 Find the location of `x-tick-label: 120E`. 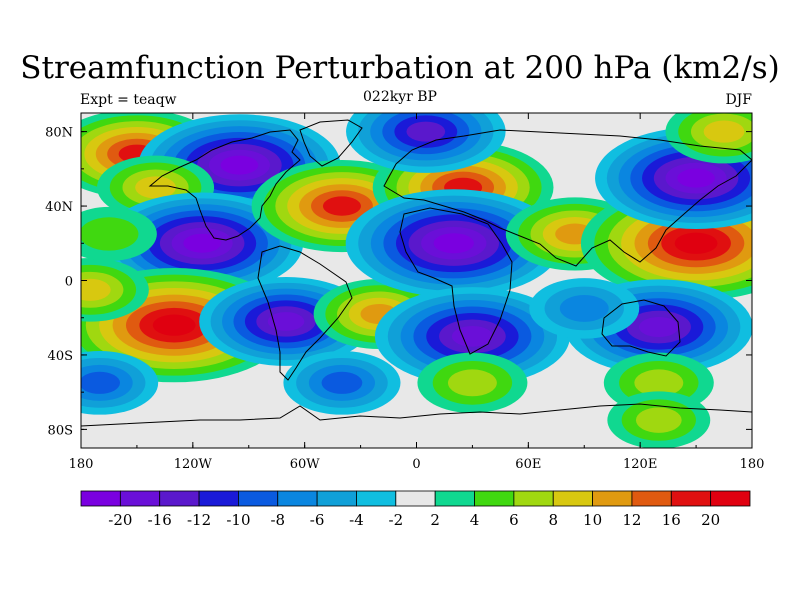

x-tick-label: 120E is located at coordinates (640, 464).